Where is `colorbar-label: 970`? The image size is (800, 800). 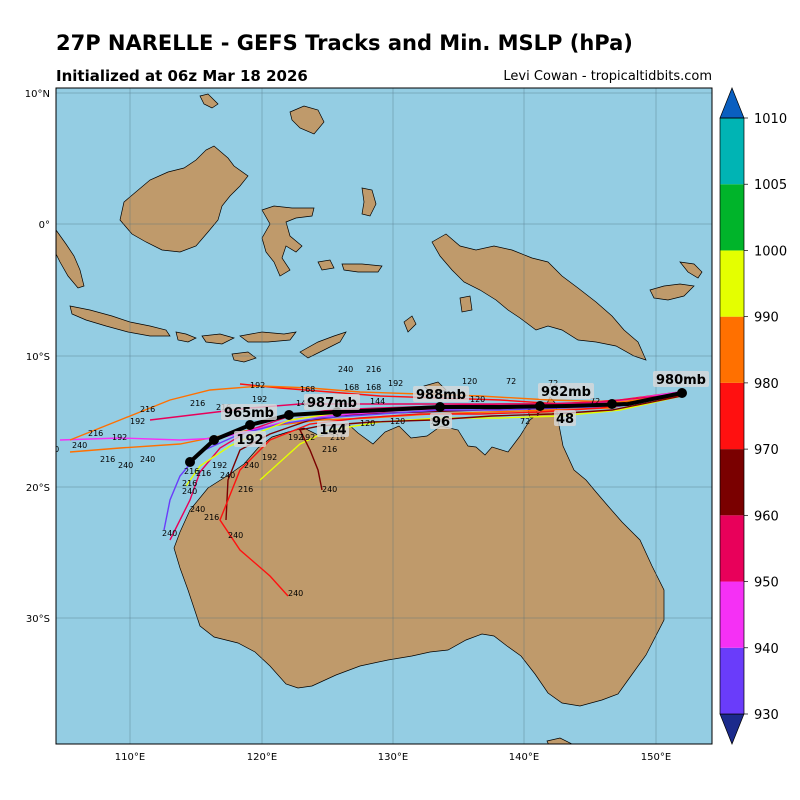
colorbar-label: 970 is located at coordinates (766, 450).